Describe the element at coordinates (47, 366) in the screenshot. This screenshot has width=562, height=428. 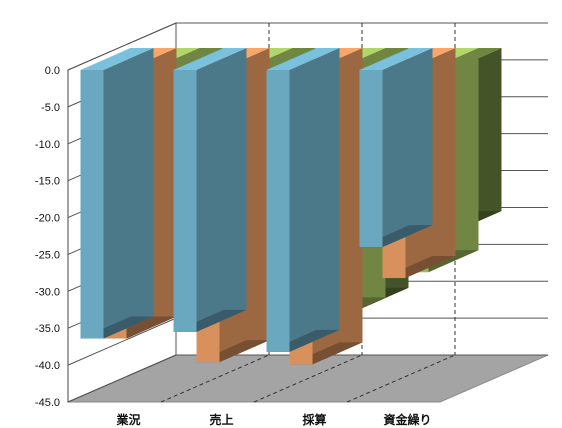
I see `y-tick-label: -40.0` at that location.